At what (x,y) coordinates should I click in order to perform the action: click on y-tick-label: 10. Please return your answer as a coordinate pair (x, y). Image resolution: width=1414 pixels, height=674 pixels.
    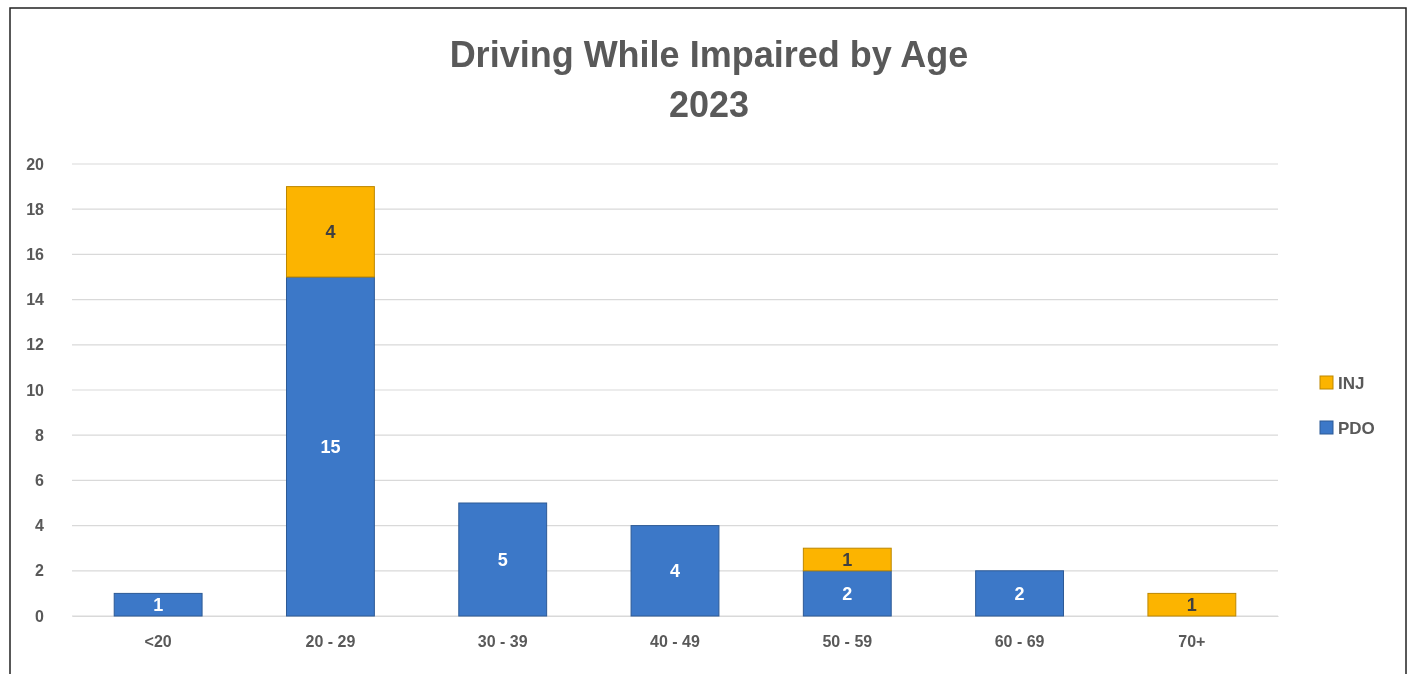
    Looking at the image, I should click on (35, 390).